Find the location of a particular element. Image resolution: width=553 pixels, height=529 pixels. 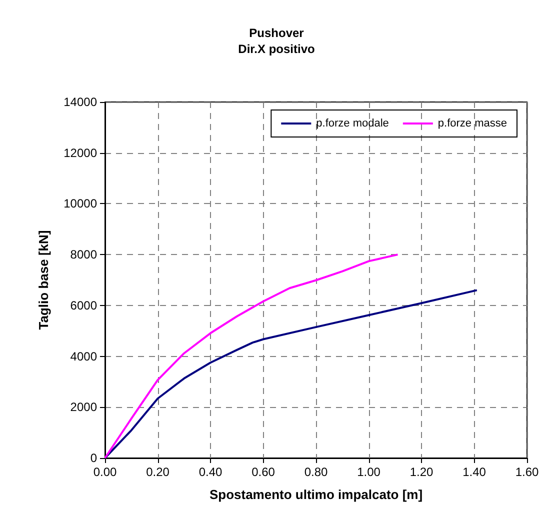

y-tick-label: 10000 is located at coordinates (81, 203).